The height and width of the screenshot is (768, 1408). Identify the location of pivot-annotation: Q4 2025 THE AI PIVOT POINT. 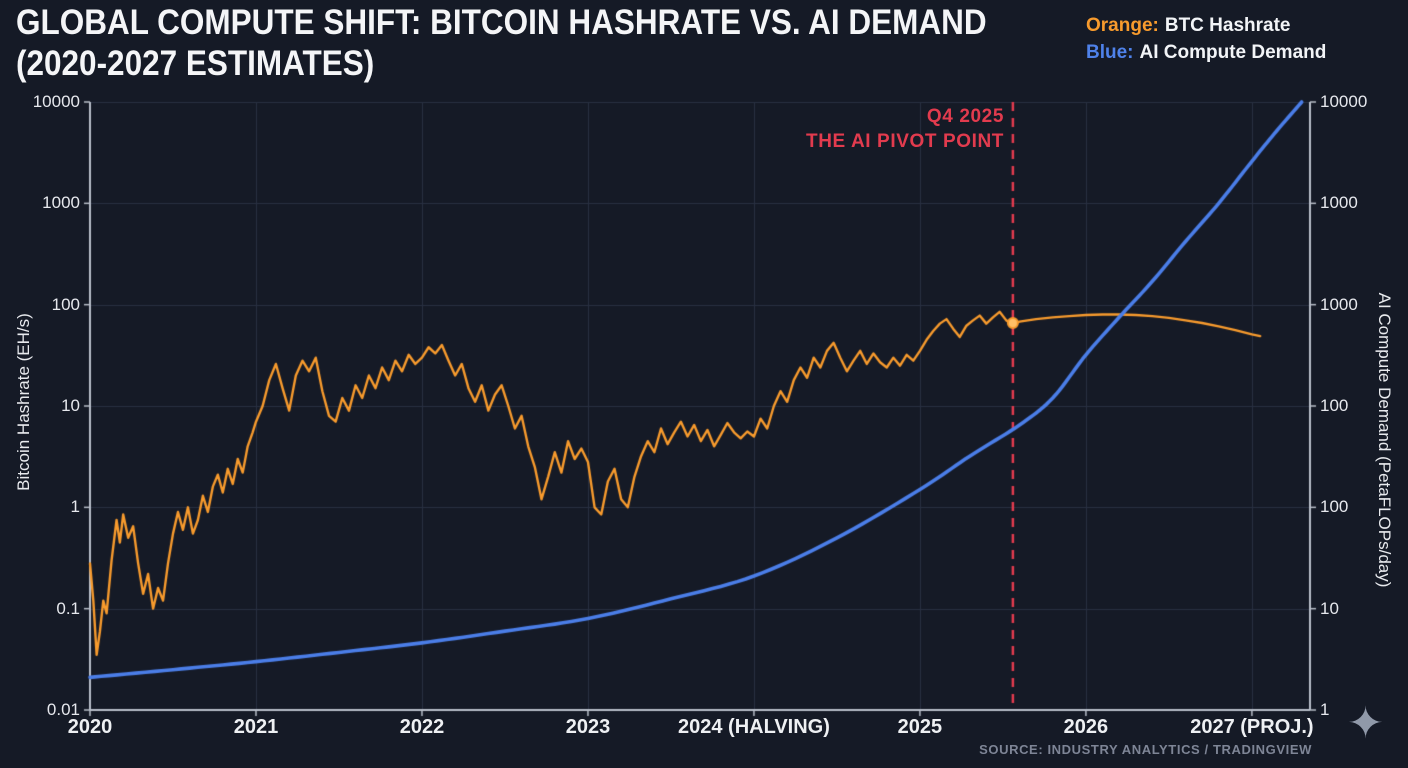
(905, 129).